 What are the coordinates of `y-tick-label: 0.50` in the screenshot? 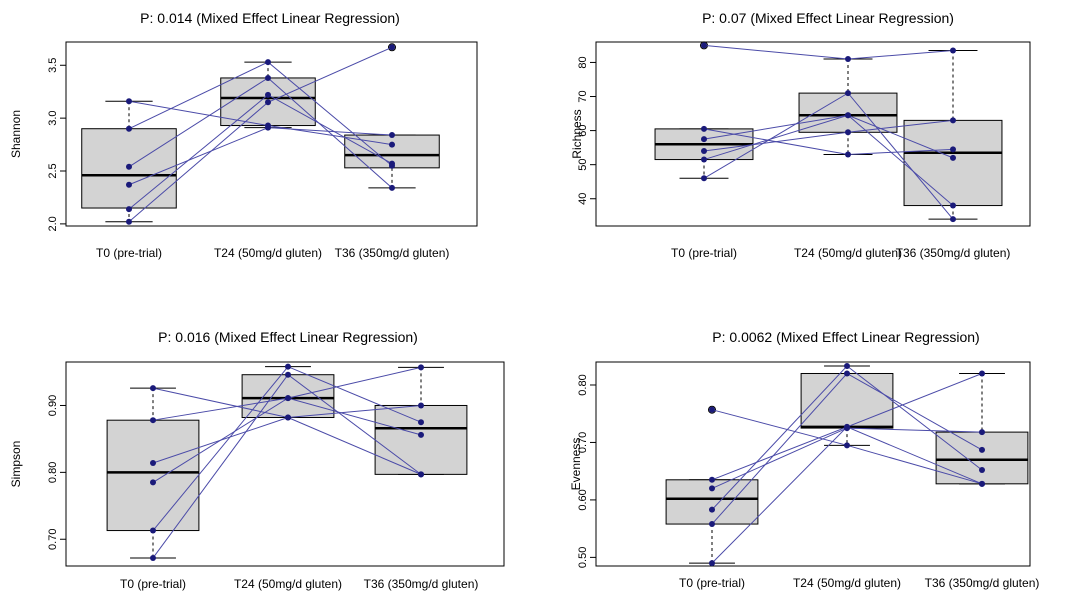 It's located at (583, 557).